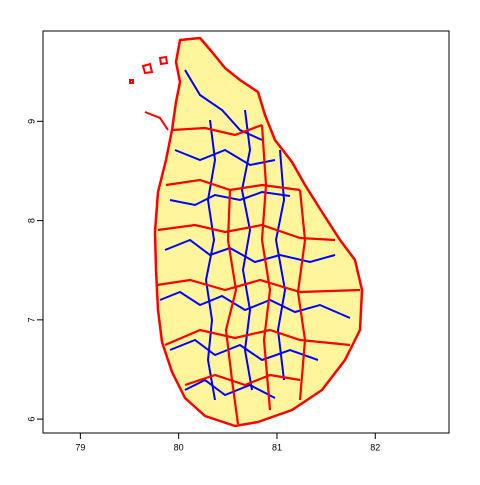 This screenshot has width=480, height=485. I want to click on y-tick-label: 9, so click(31, 121).